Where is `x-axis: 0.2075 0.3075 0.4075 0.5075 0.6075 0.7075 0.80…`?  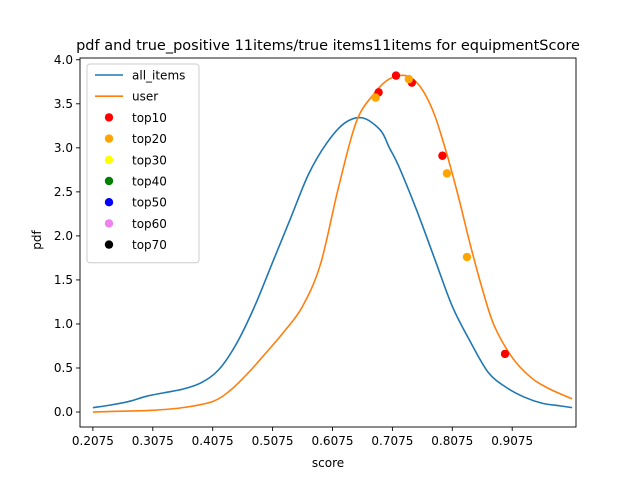 x-axis: 0.2075 0.3075 0.4075 0.5075 0.6075 0.7075 0.80… is located at coordinates (302, 437).